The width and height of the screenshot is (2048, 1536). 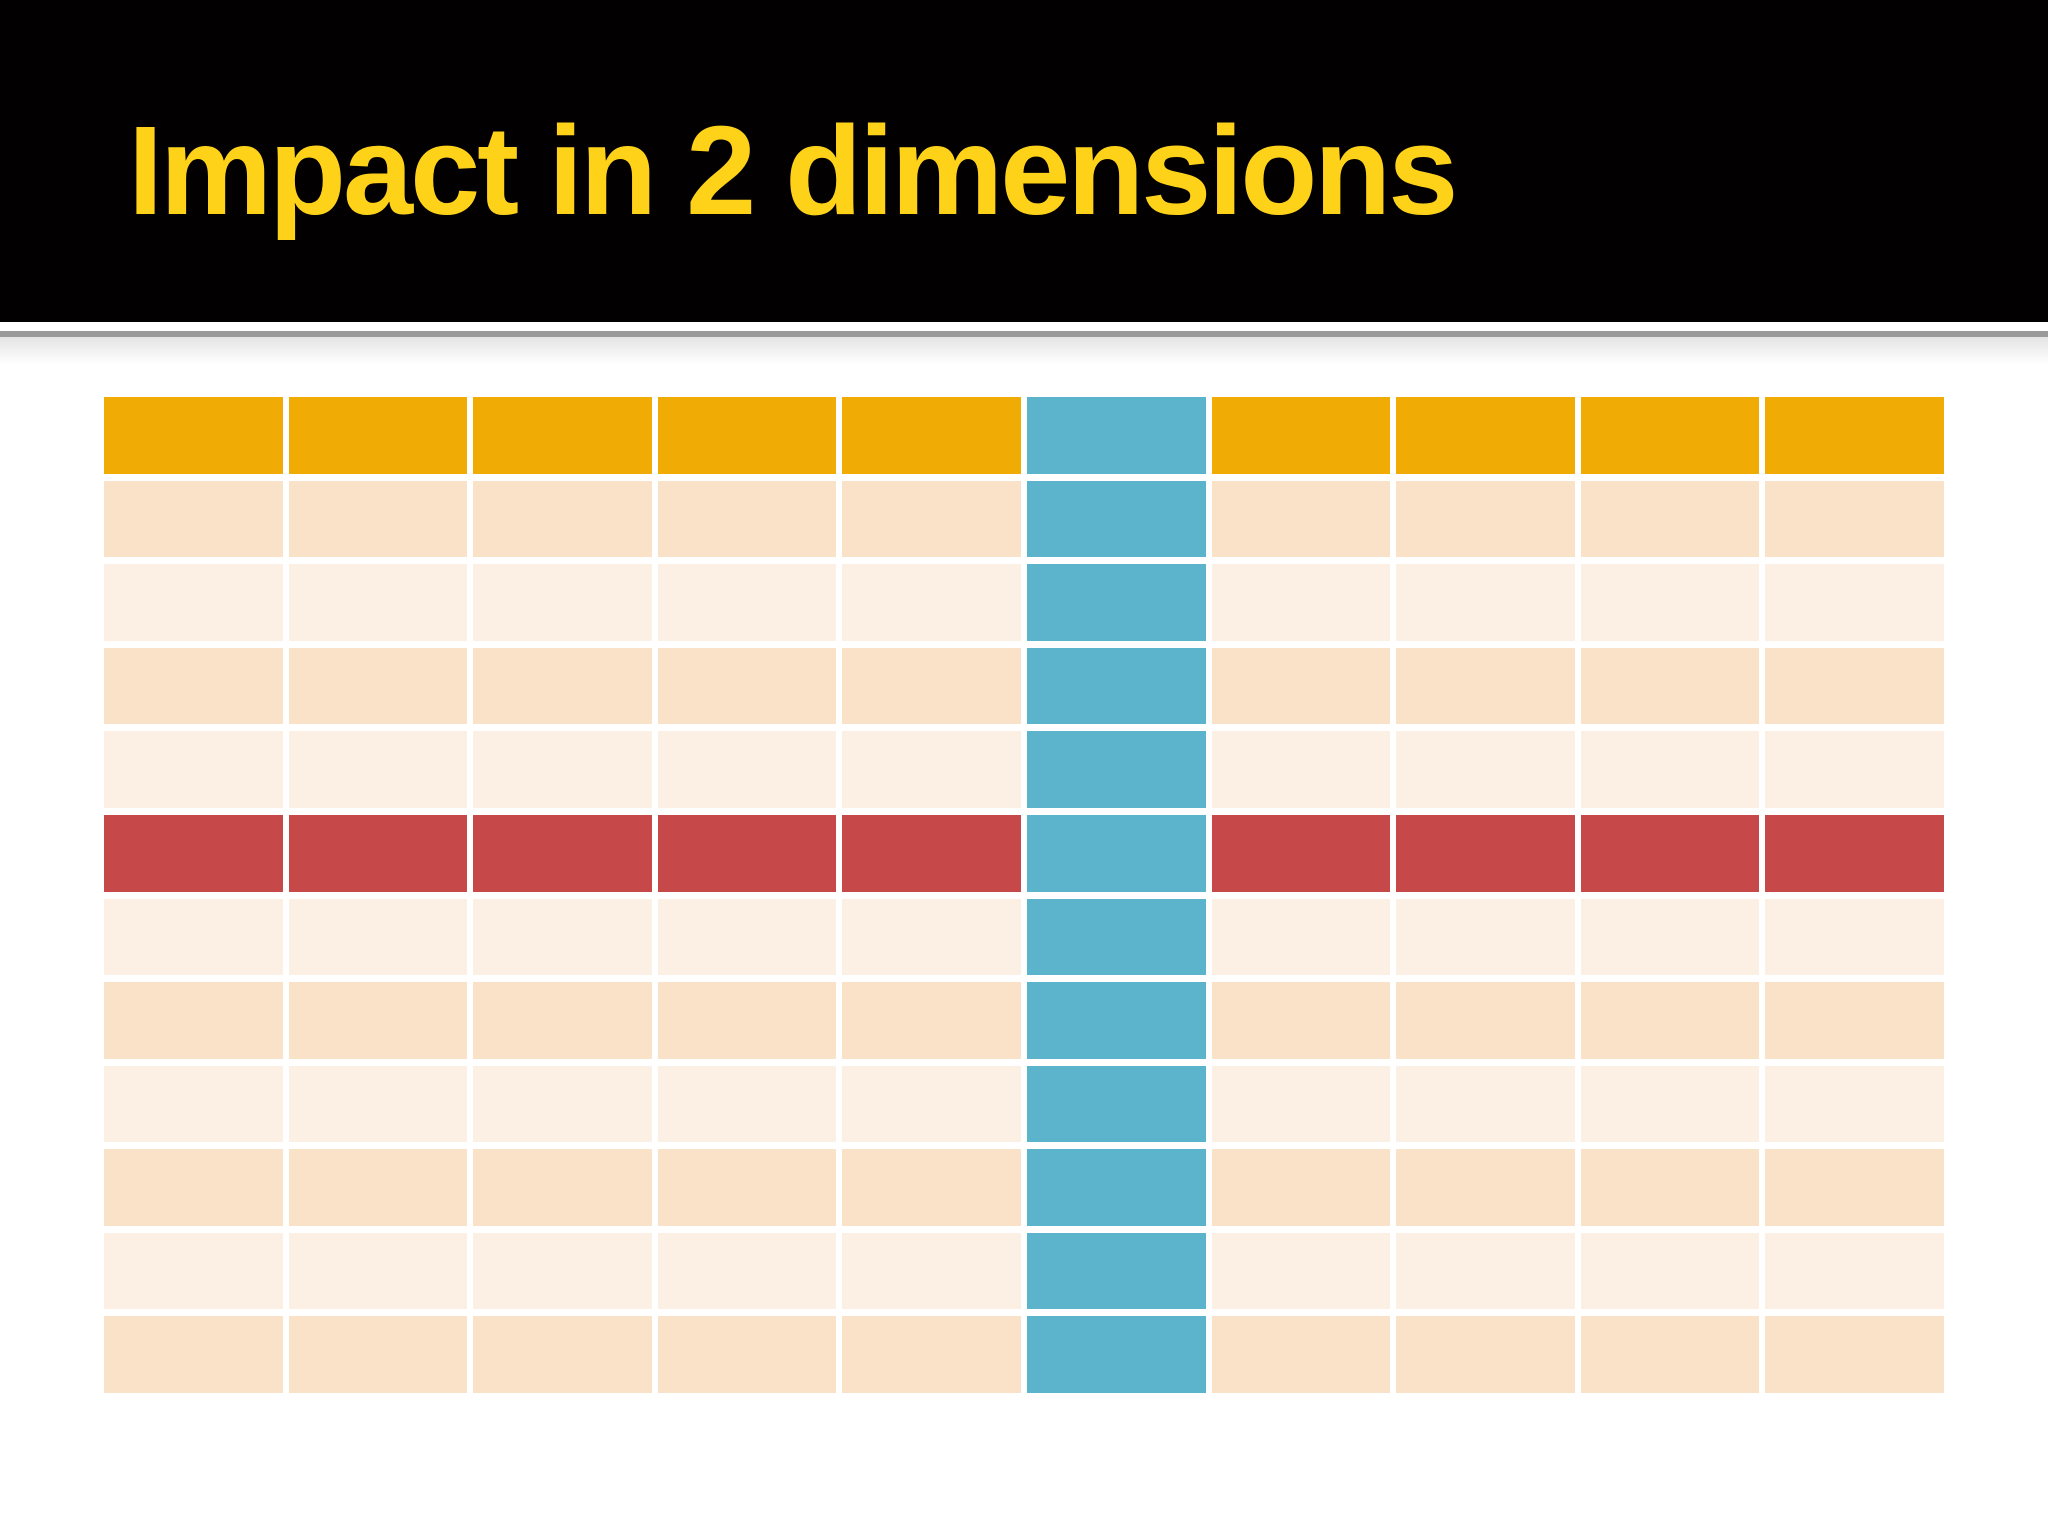 I want to click on slide-title: Impact in 2 dimensions, so click(x=793, y=170).